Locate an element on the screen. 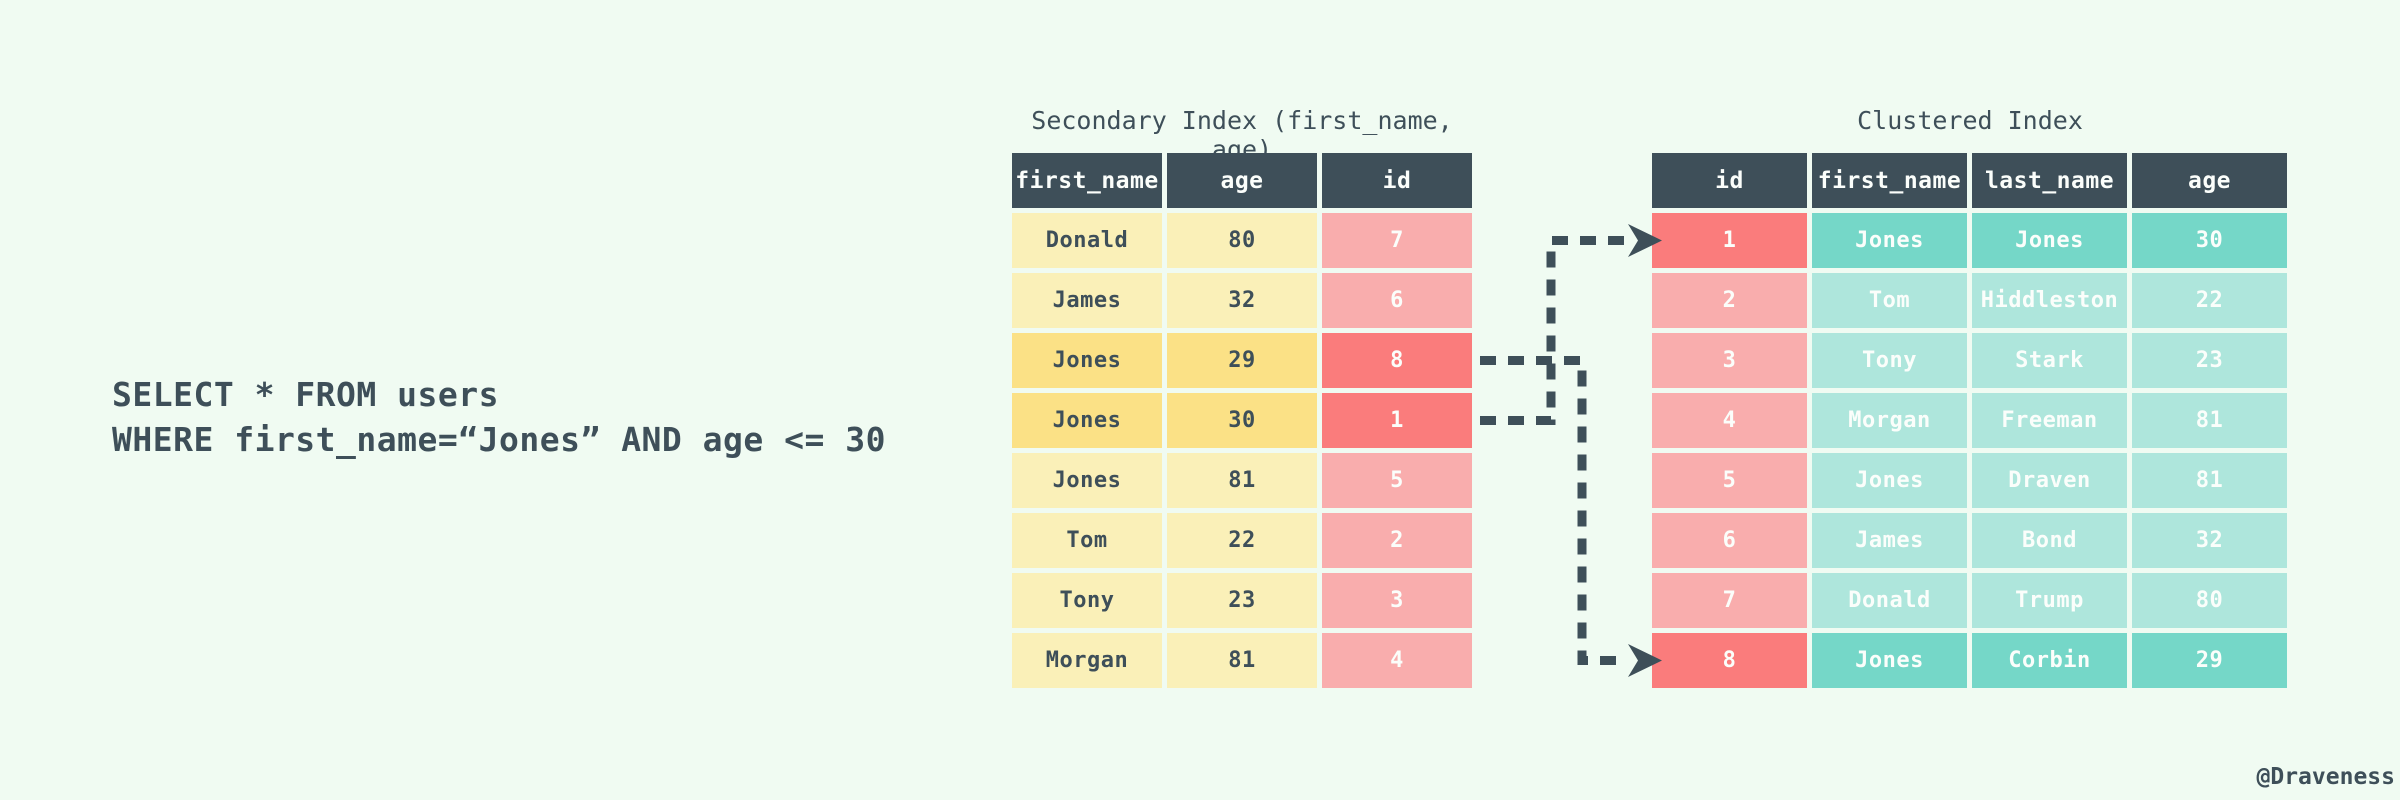  table-cell-last_name: Bond is located at coordinates (2049, 540).